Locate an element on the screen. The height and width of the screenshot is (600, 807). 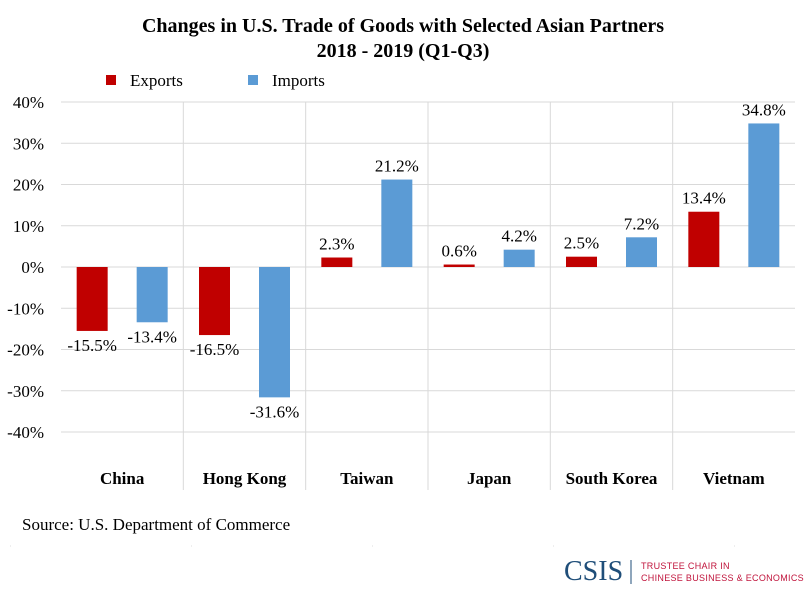
svg-text: CSIS is located at coordinates (593, 571).